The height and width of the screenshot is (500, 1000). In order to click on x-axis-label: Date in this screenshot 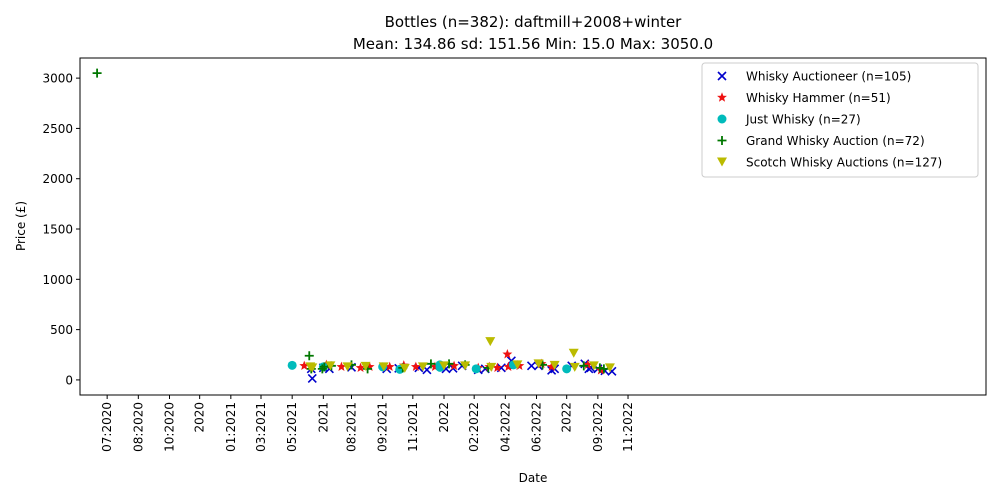, I will do `click(533, 478)`.